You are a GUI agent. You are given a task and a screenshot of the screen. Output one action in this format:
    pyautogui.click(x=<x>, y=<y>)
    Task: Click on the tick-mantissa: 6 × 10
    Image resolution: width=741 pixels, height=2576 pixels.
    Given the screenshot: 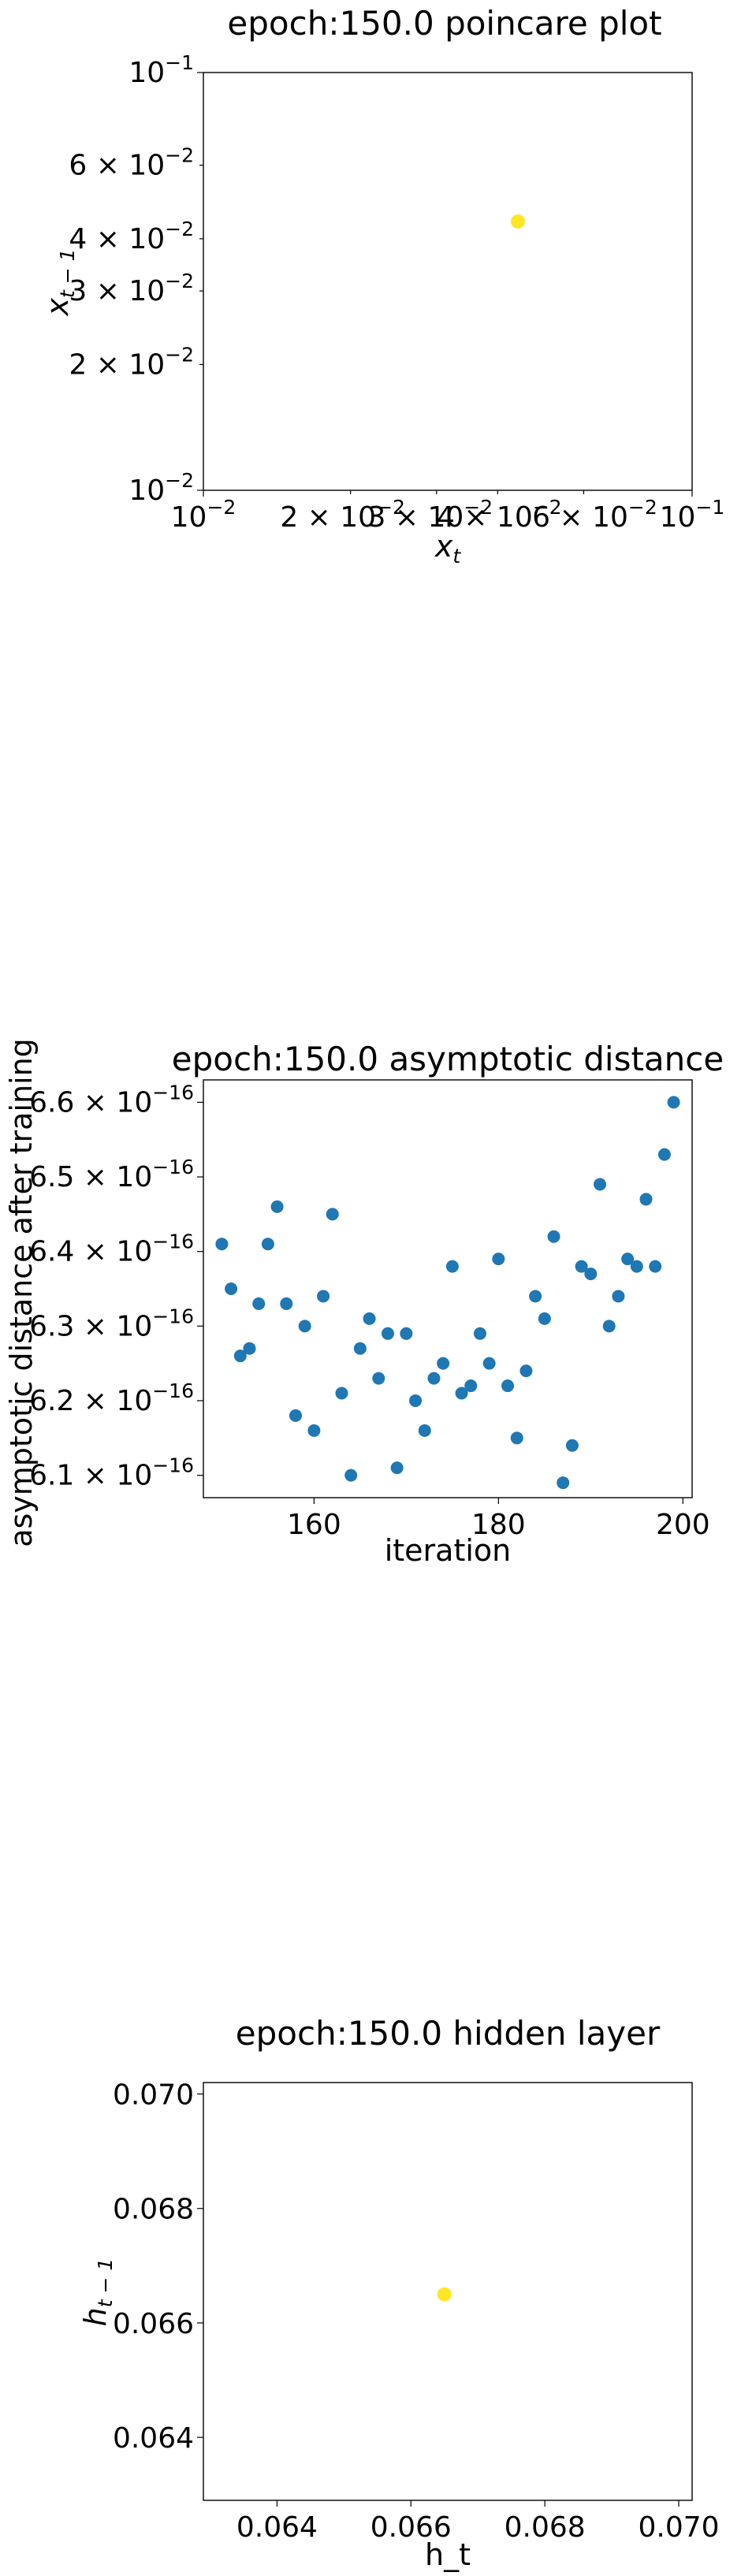 What is the action you would take?
    pyautogui.click(x=117, y=166)
    